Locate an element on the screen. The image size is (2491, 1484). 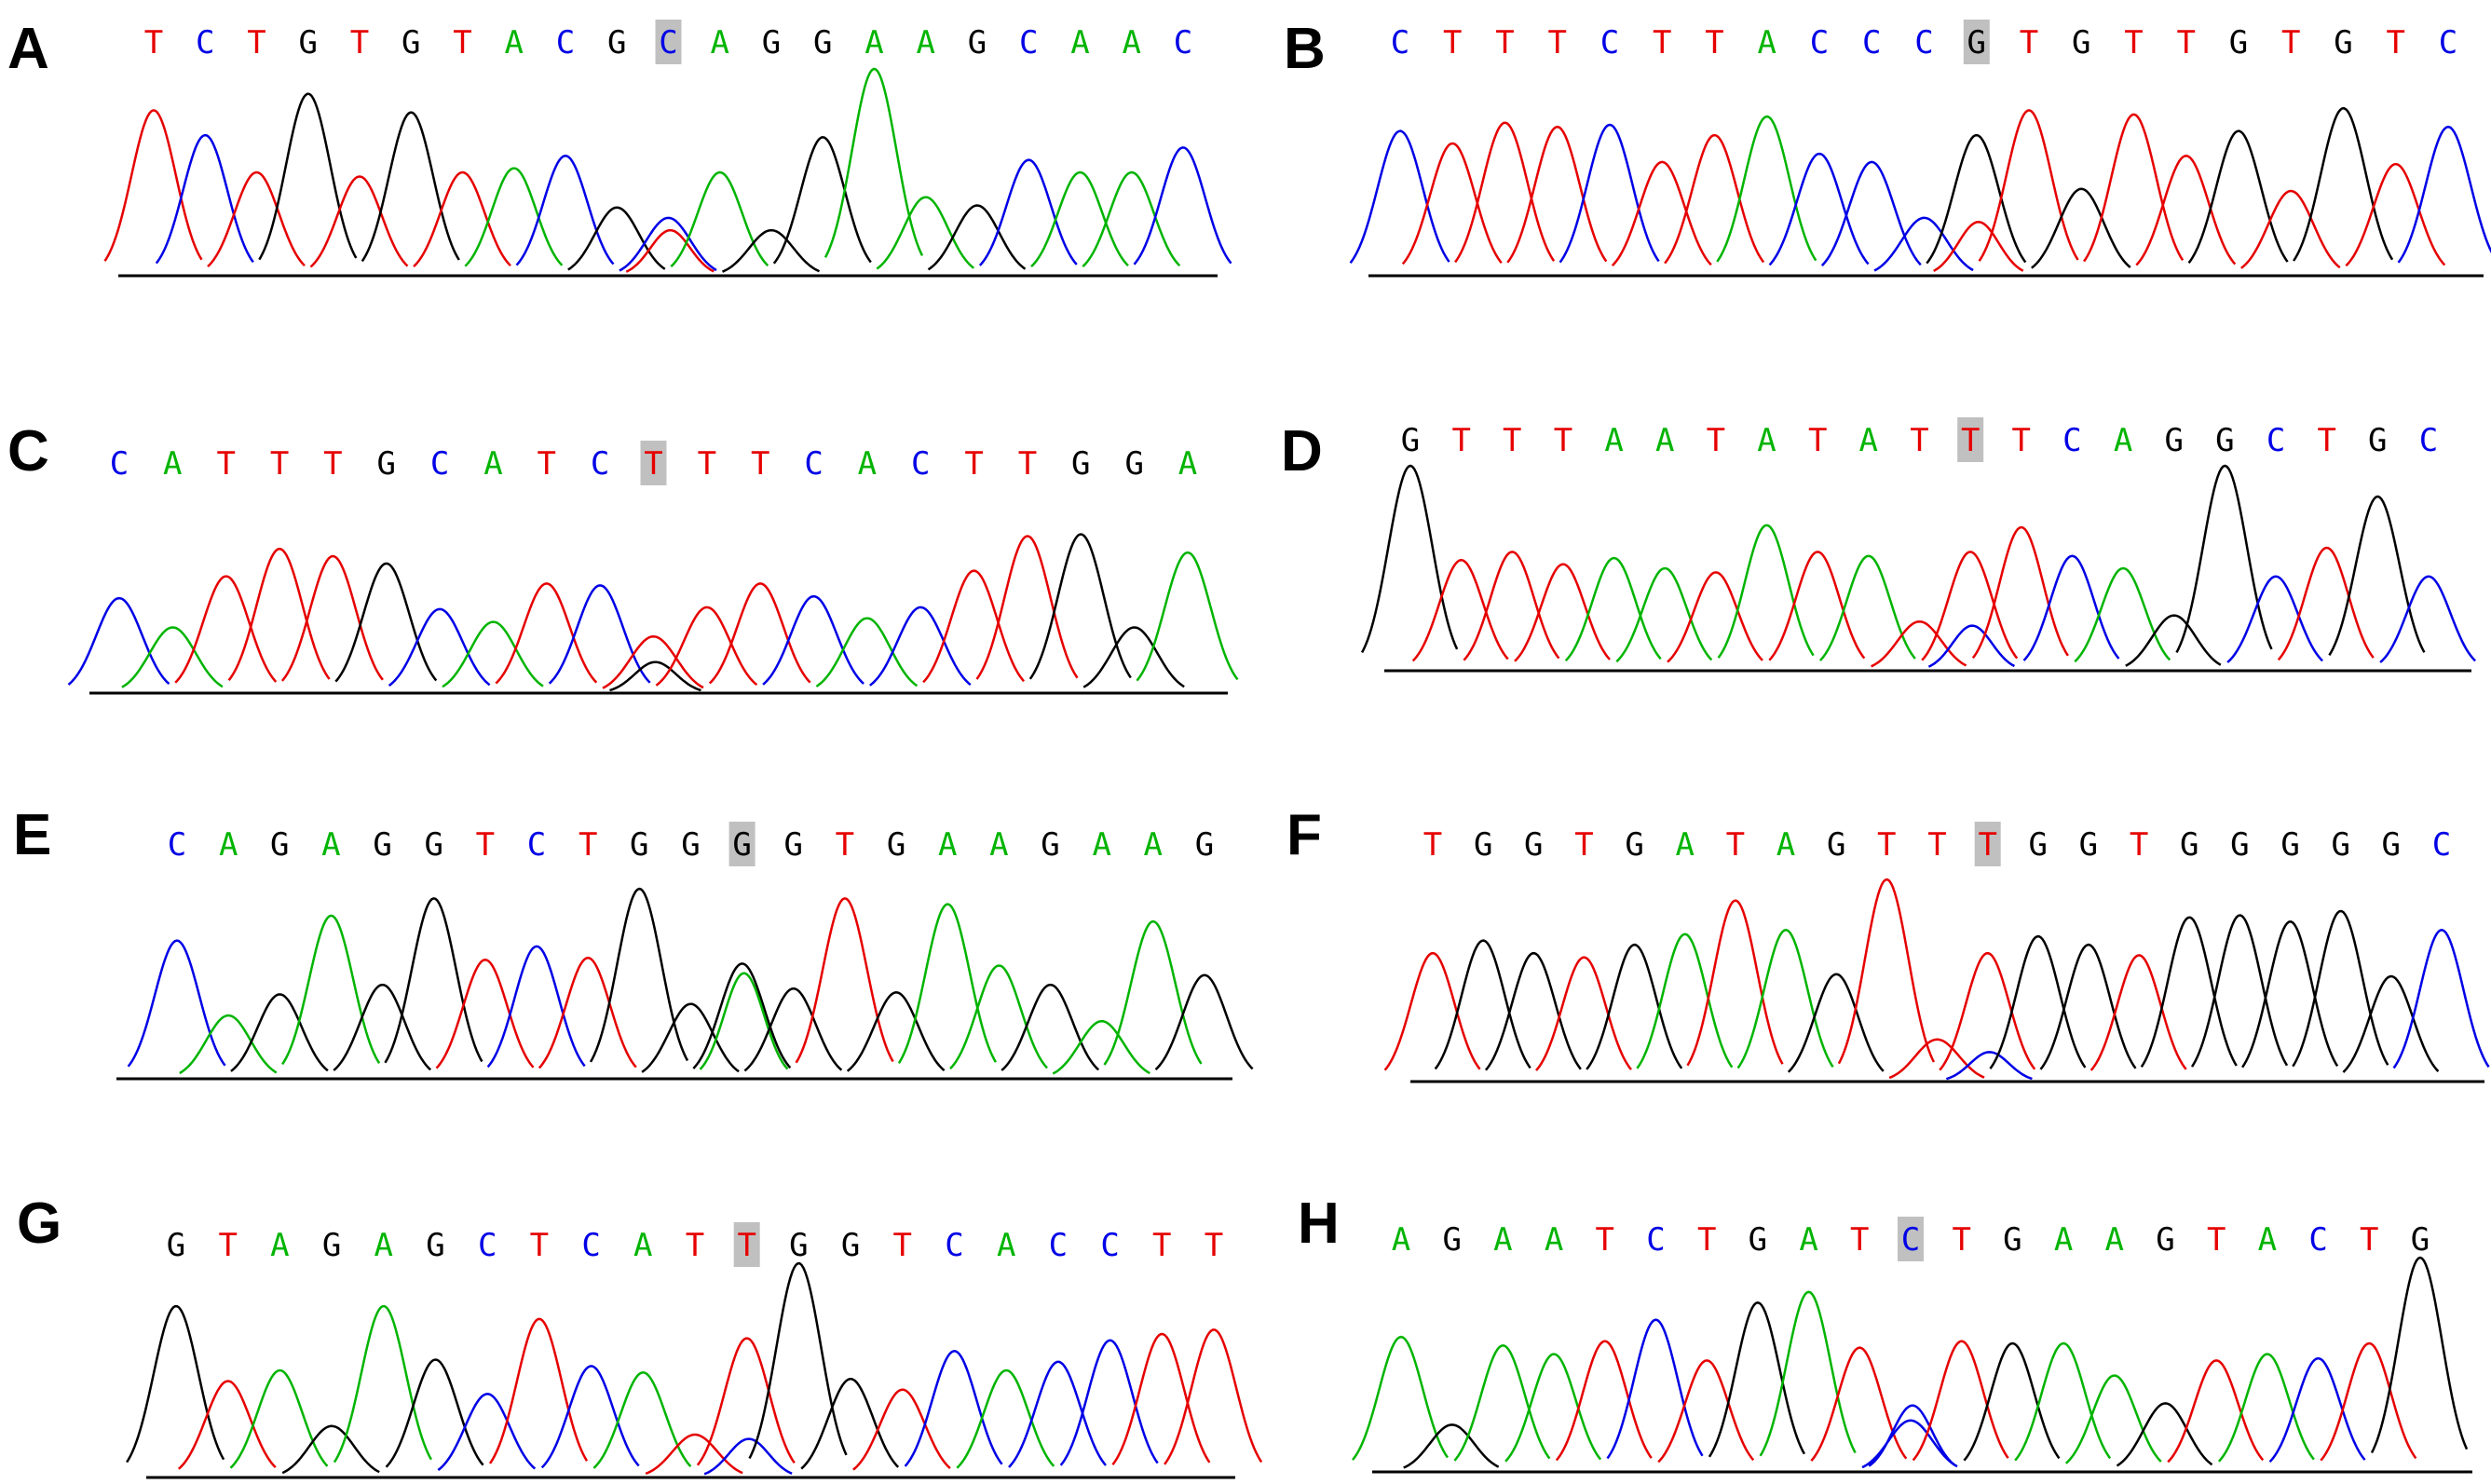
panel-label: H is located at coordinates (1319, 1223).